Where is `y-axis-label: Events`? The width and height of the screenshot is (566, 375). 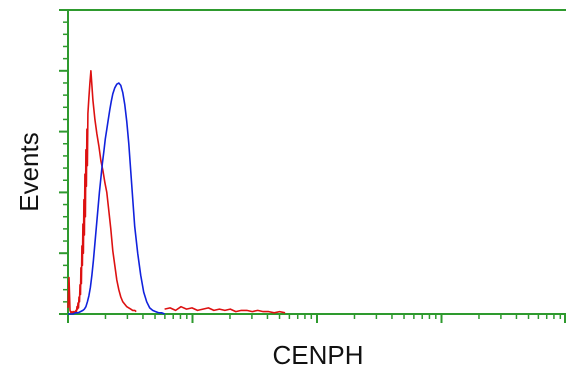
y-axis-label: Events is located at coordinates (29, 172).